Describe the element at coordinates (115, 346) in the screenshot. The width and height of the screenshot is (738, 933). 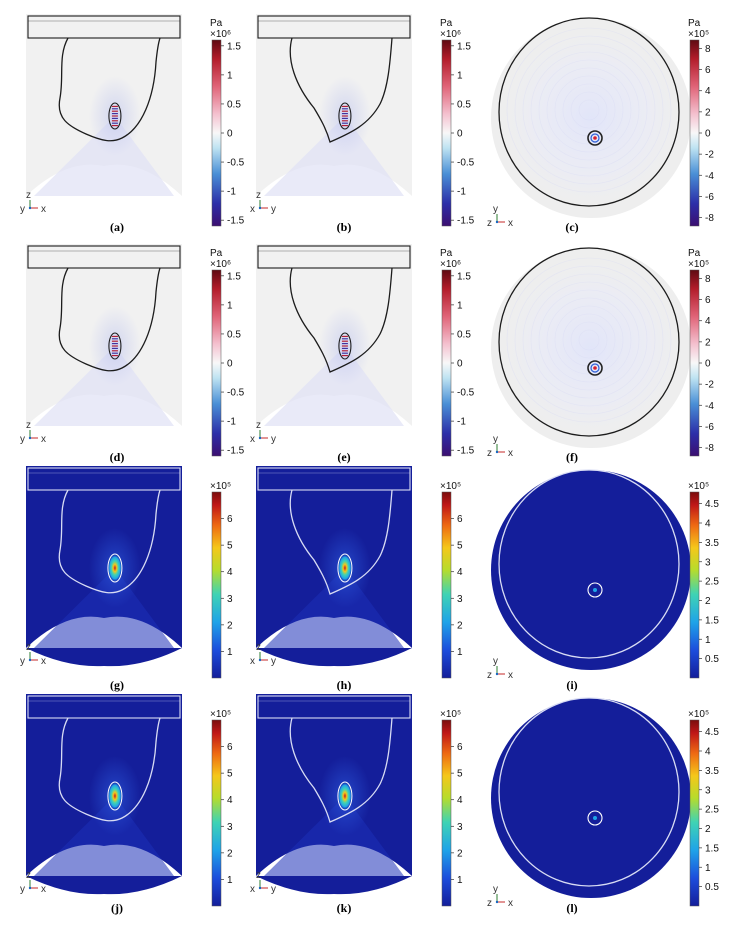
I see `focal-ring-d` at that location.